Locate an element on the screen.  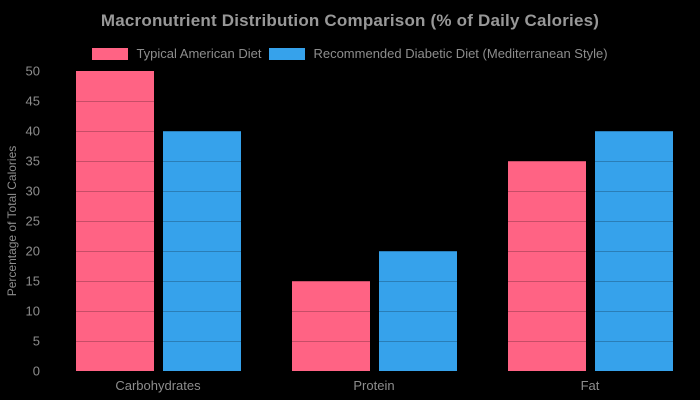
y-tick-label: 45 is located at coordinates (32, 101).